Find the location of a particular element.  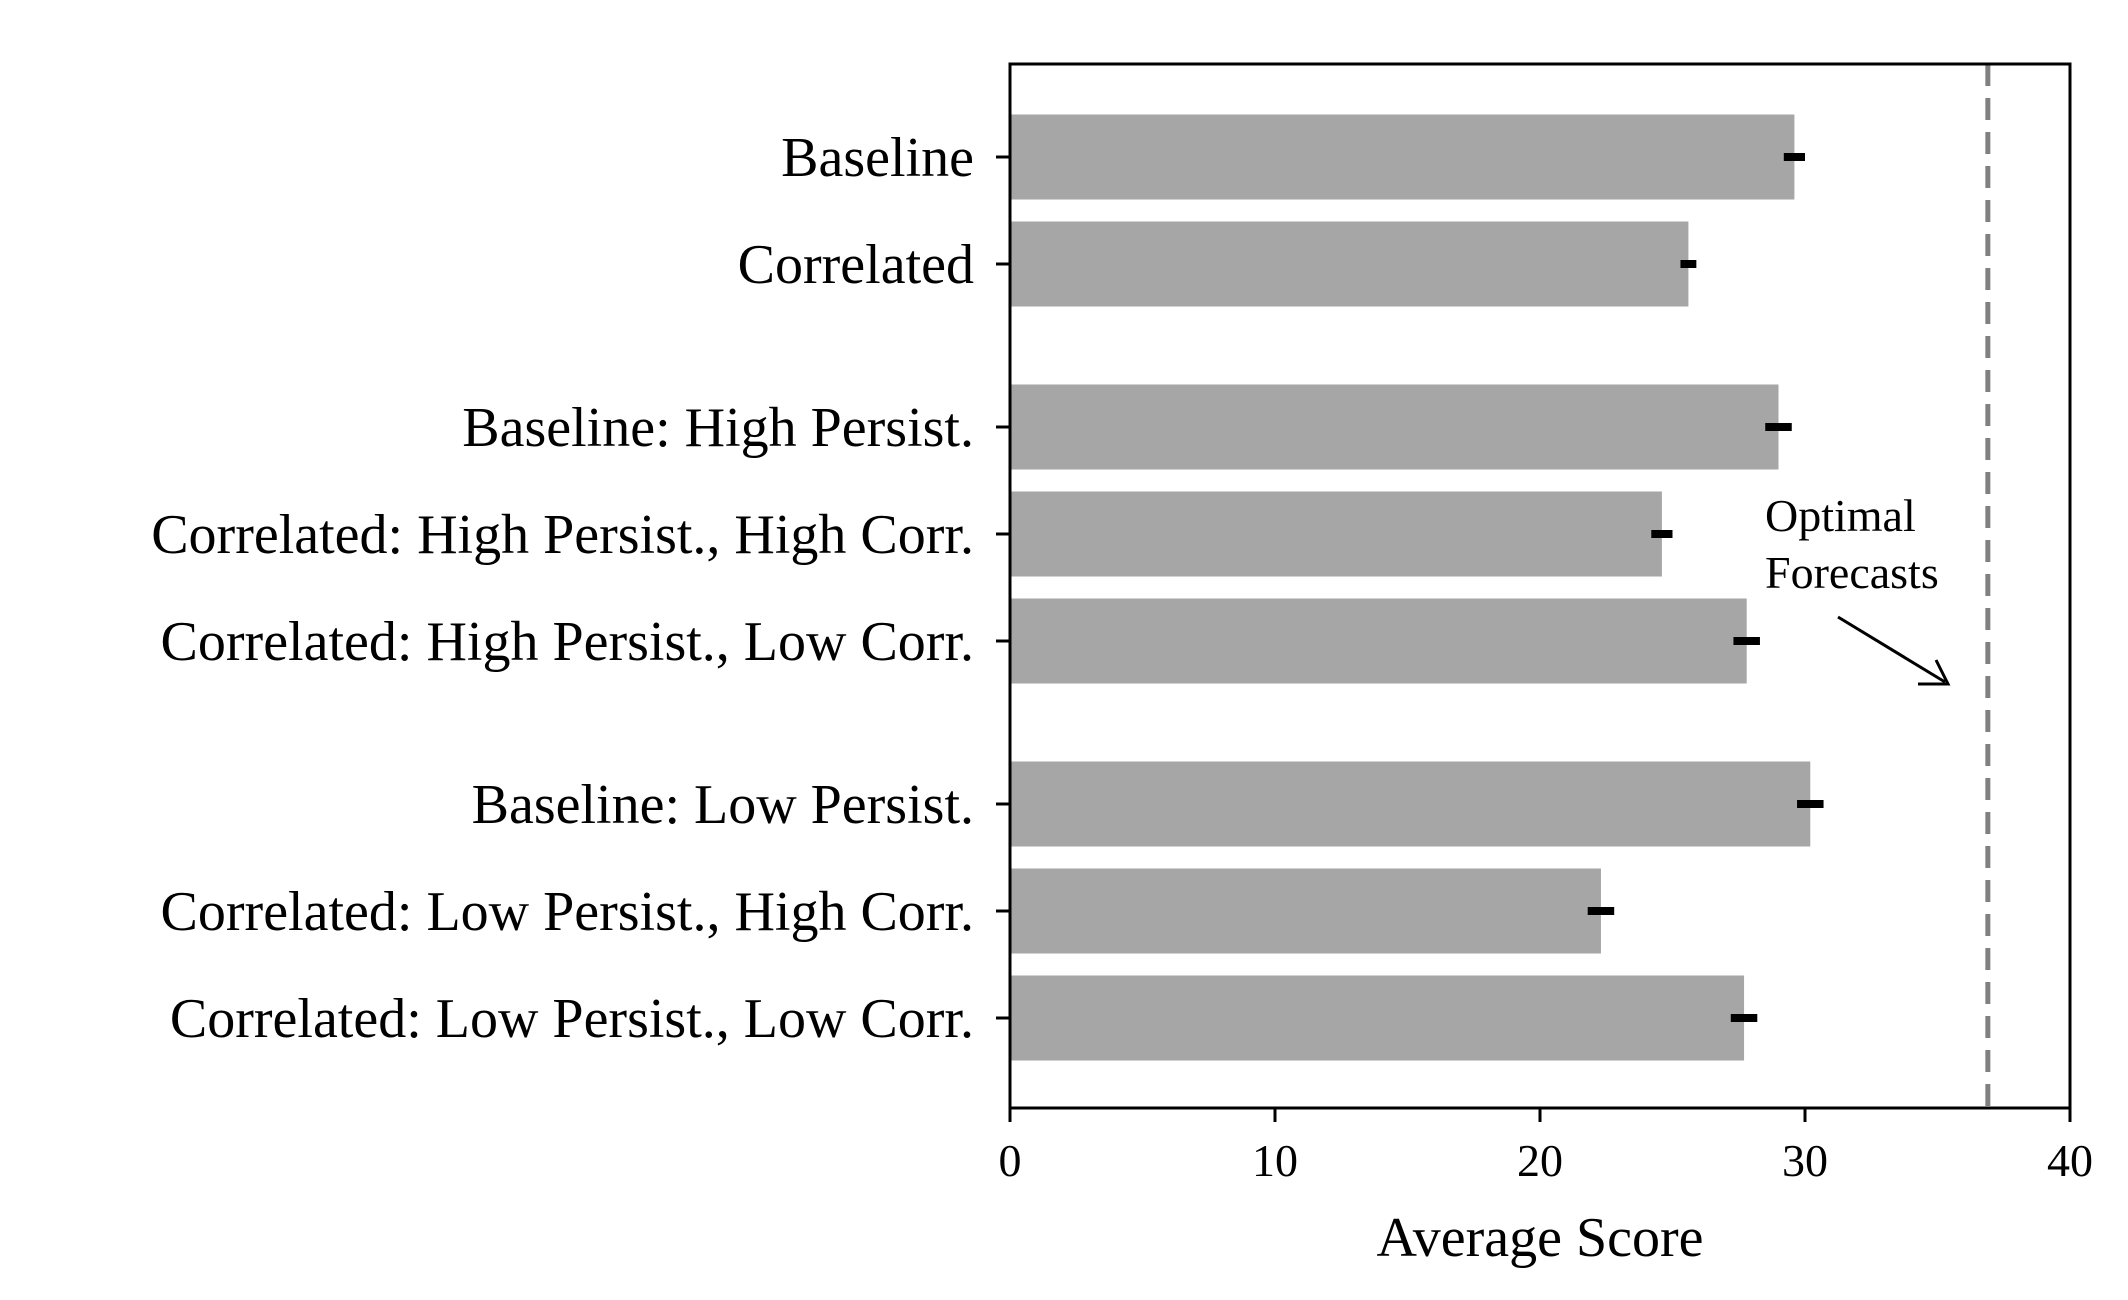

y-tick-label: Baseline is located at coordinates (877, 158).